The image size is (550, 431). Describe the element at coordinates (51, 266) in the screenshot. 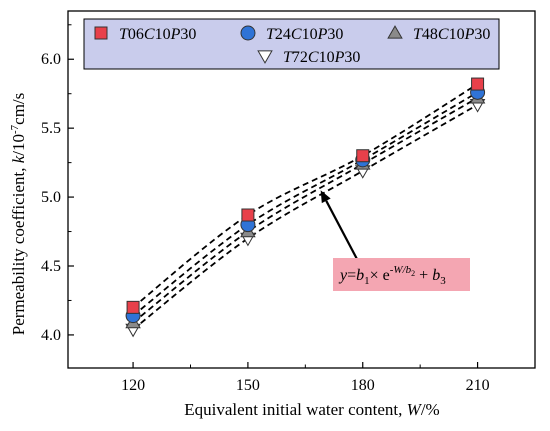

I see `y-tick-label: 4.5` at that location.